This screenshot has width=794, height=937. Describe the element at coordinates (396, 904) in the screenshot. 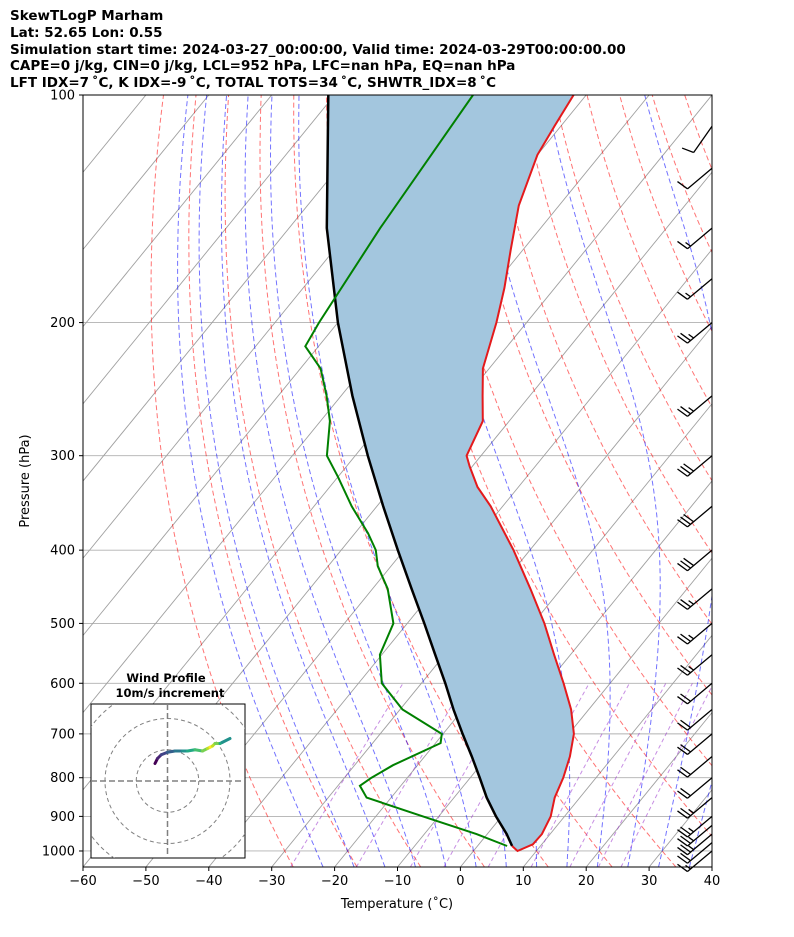

I see `x-axis-label: Temperature (˚C)` at that location.